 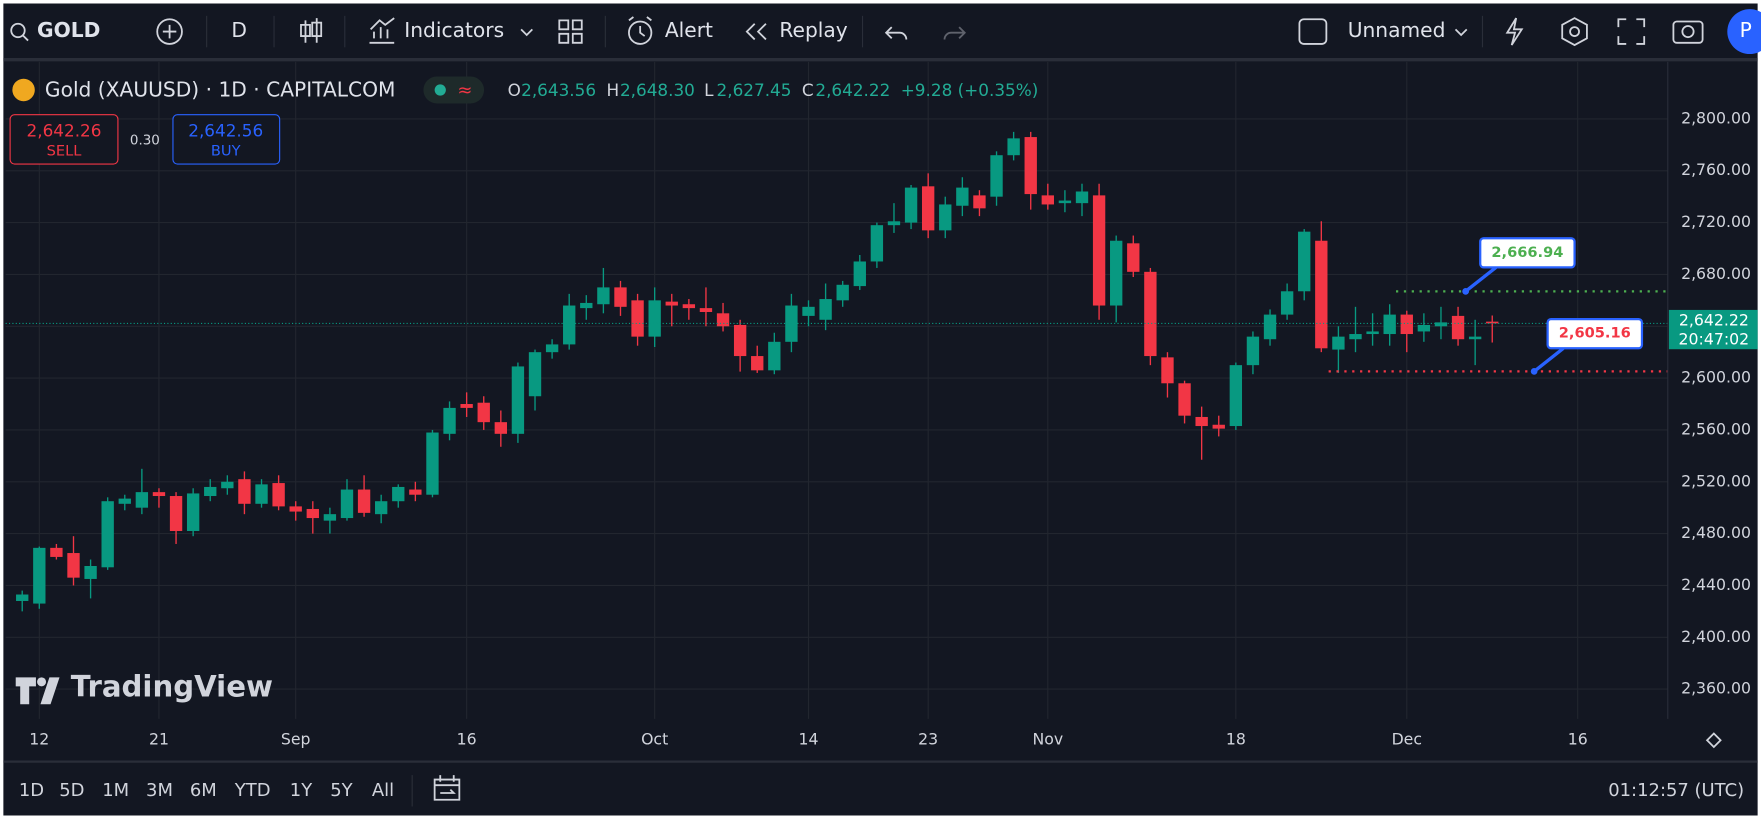 I want to click on snapshot, so click(x=1688, y=32).